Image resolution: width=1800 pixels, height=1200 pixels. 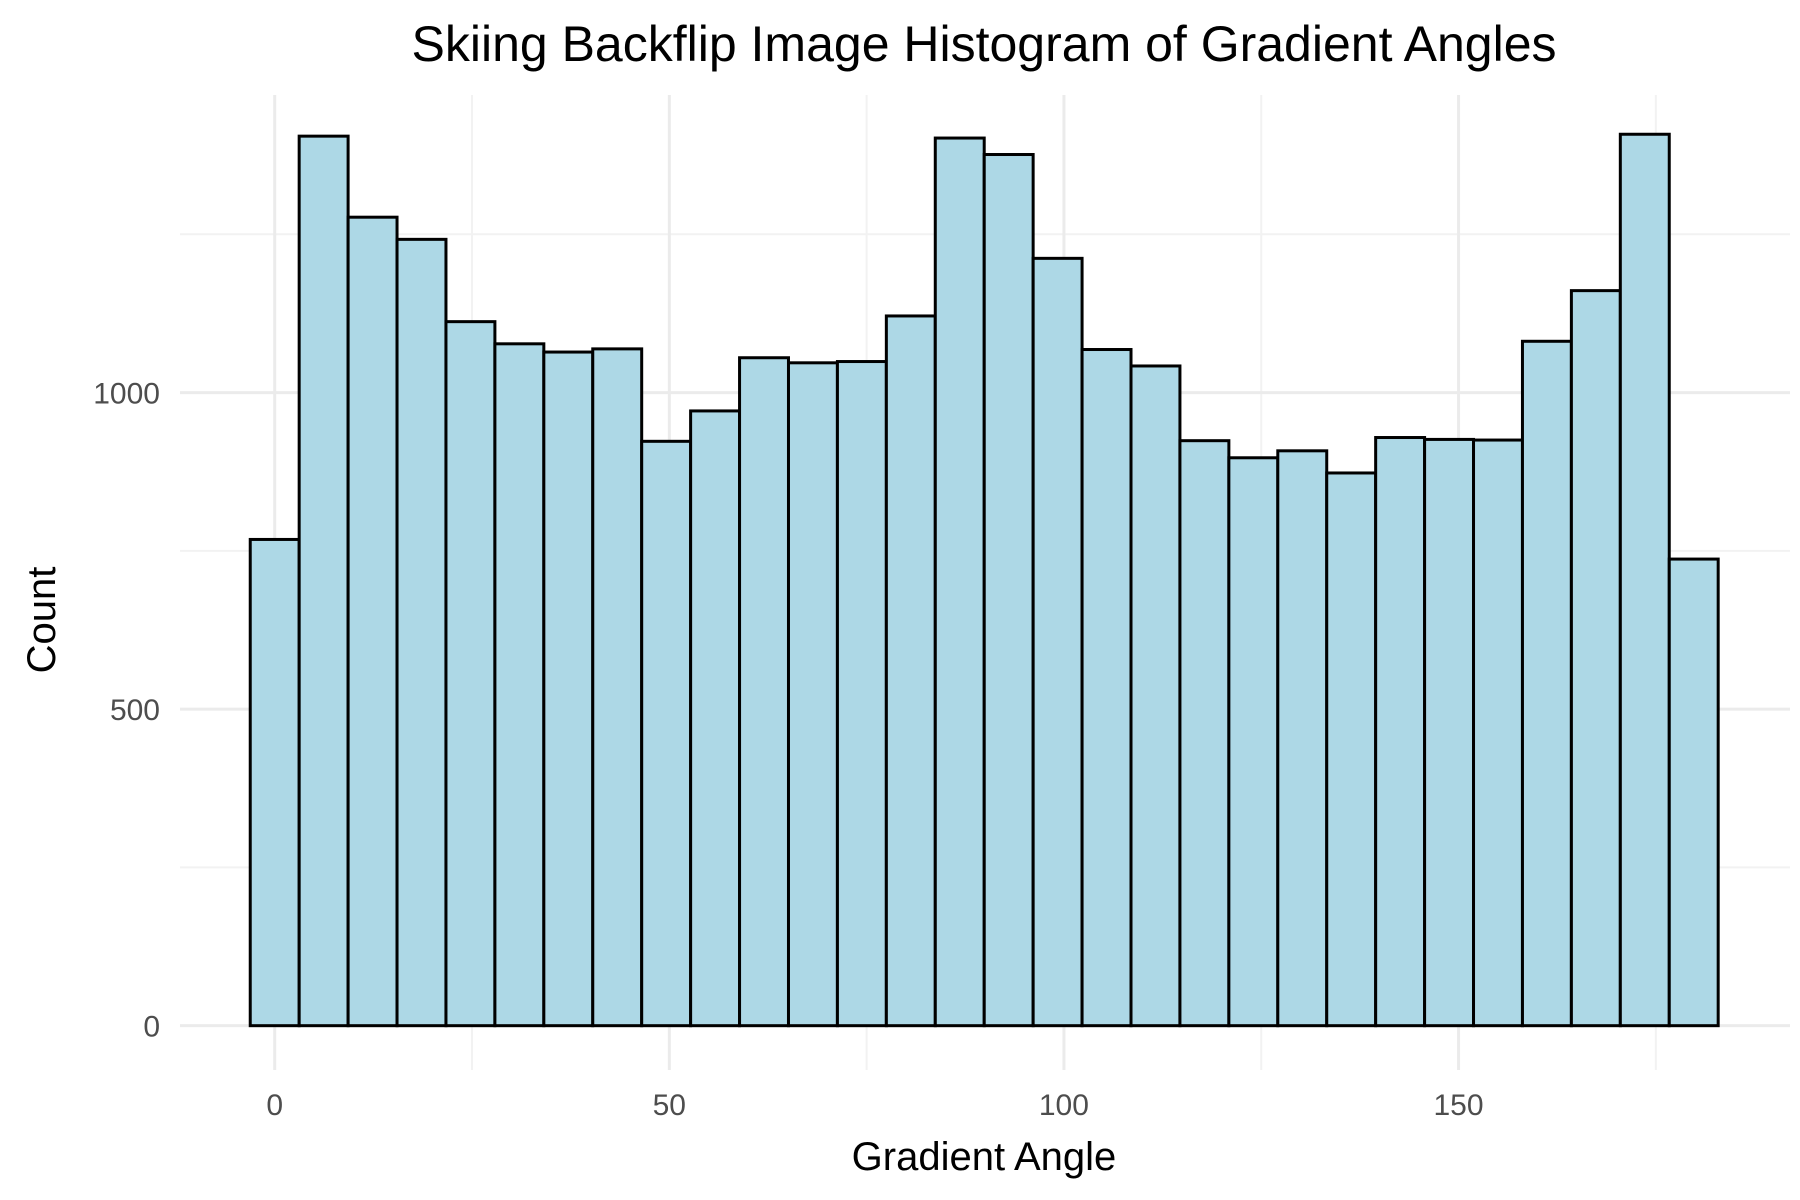 I want to click on y-tick-label: 1000, so click(x=126, y=394).